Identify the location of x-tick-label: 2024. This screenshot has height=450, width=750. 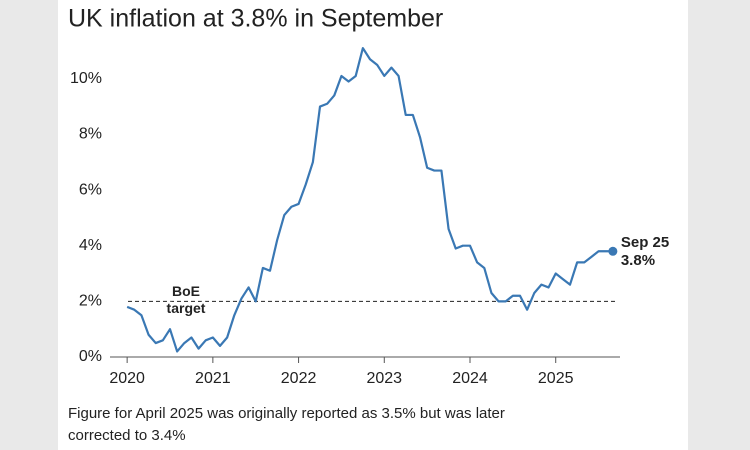
(470, 378).